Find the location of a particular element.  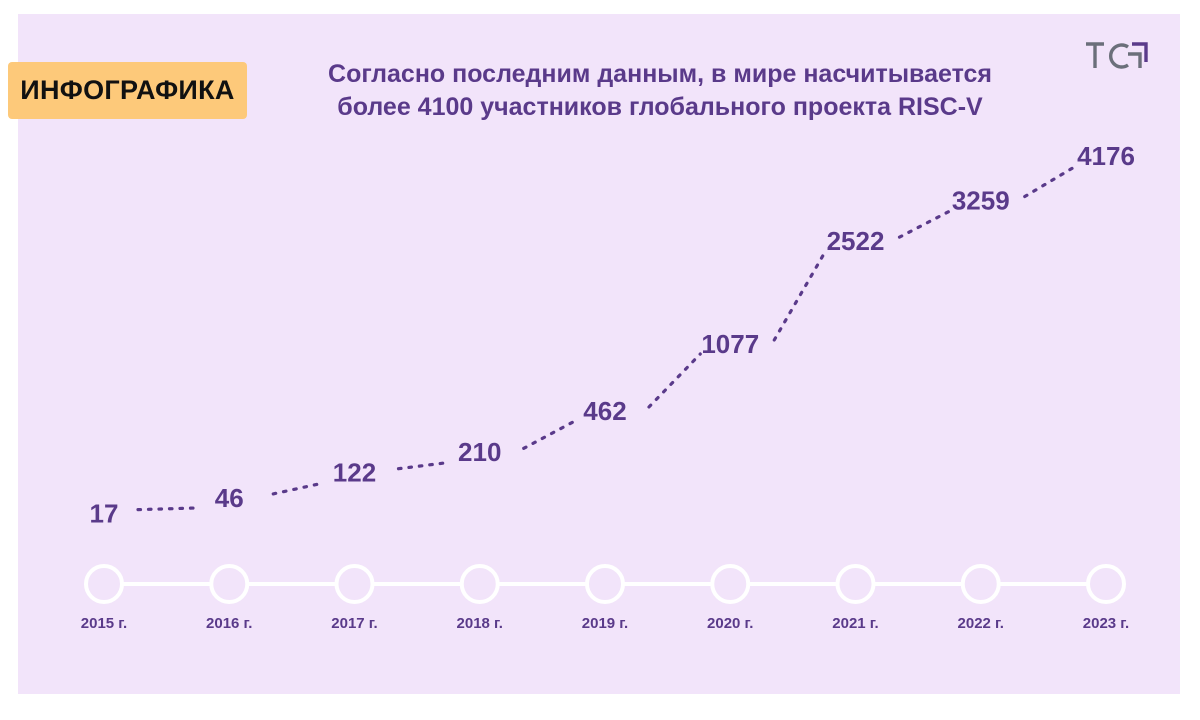

value-label: 462 is located at coordinates (604, 411).